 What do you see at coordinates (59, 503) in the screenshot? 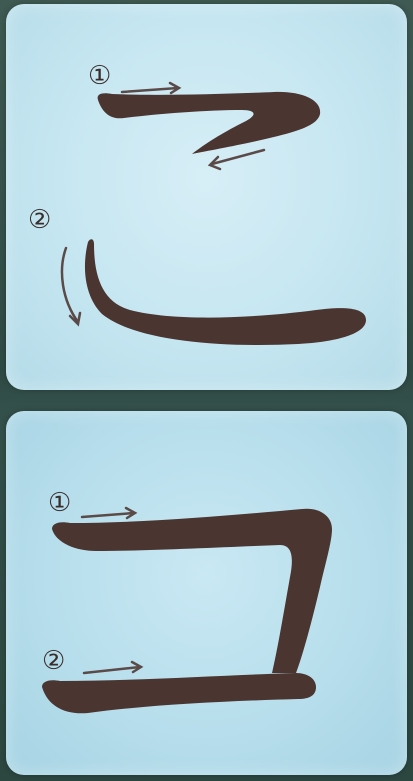
I see `katakana-ko-stroke-1-order-label: ①` at bounding box center [59, 503].